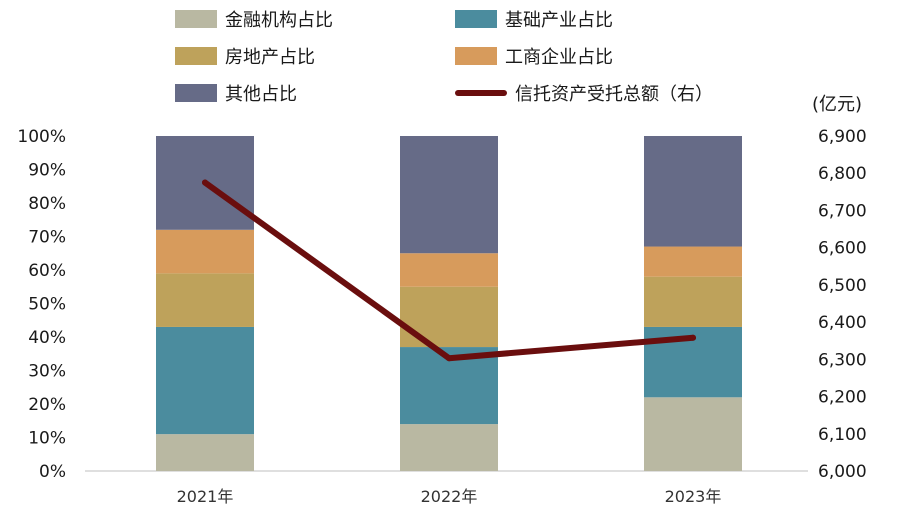  What do you see at coordinates (47, 305) in the screenshot?
I see `left-tick-label: 50%` at bounding box center [47, 305].